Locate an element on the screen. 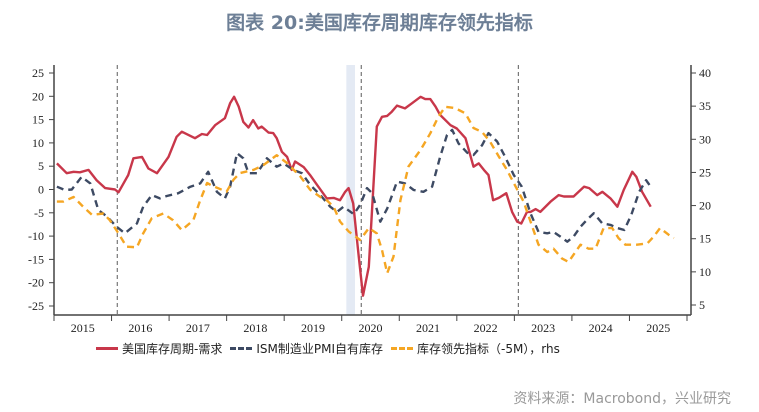  left-tick-label: -10 is located at coordinates (36, 236).